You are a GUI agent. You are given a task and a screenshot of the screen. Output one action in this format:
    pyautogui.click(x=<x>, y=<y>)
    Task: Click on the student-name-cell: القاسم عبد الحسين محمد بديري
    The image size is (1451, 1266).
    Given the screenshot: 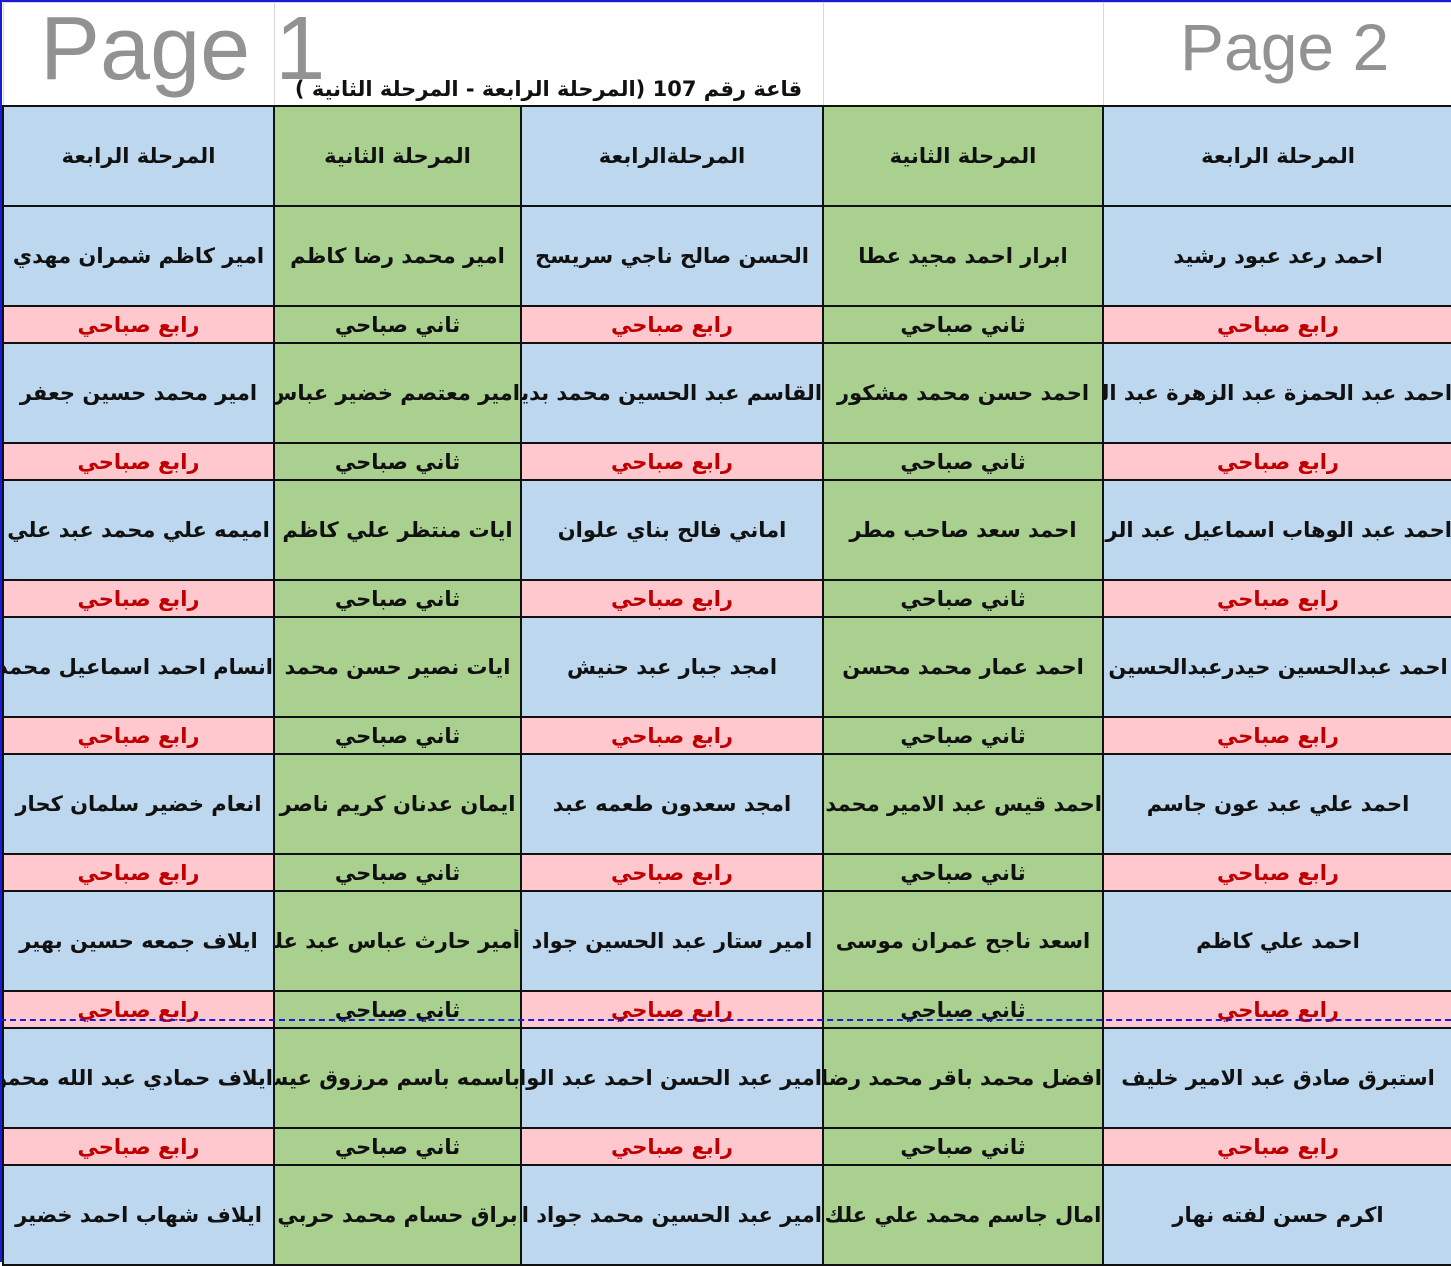 What is the action you would take?
    pyautogui.click(x=672, y=393)
    